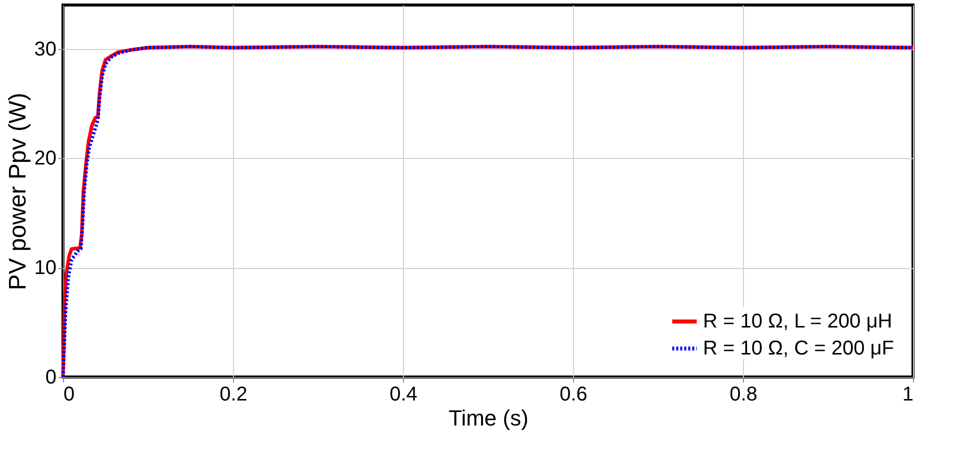 The height and width of the screenshot is (464, 953). I want to click on x-tick-label: 0.6, so click(574, 395).